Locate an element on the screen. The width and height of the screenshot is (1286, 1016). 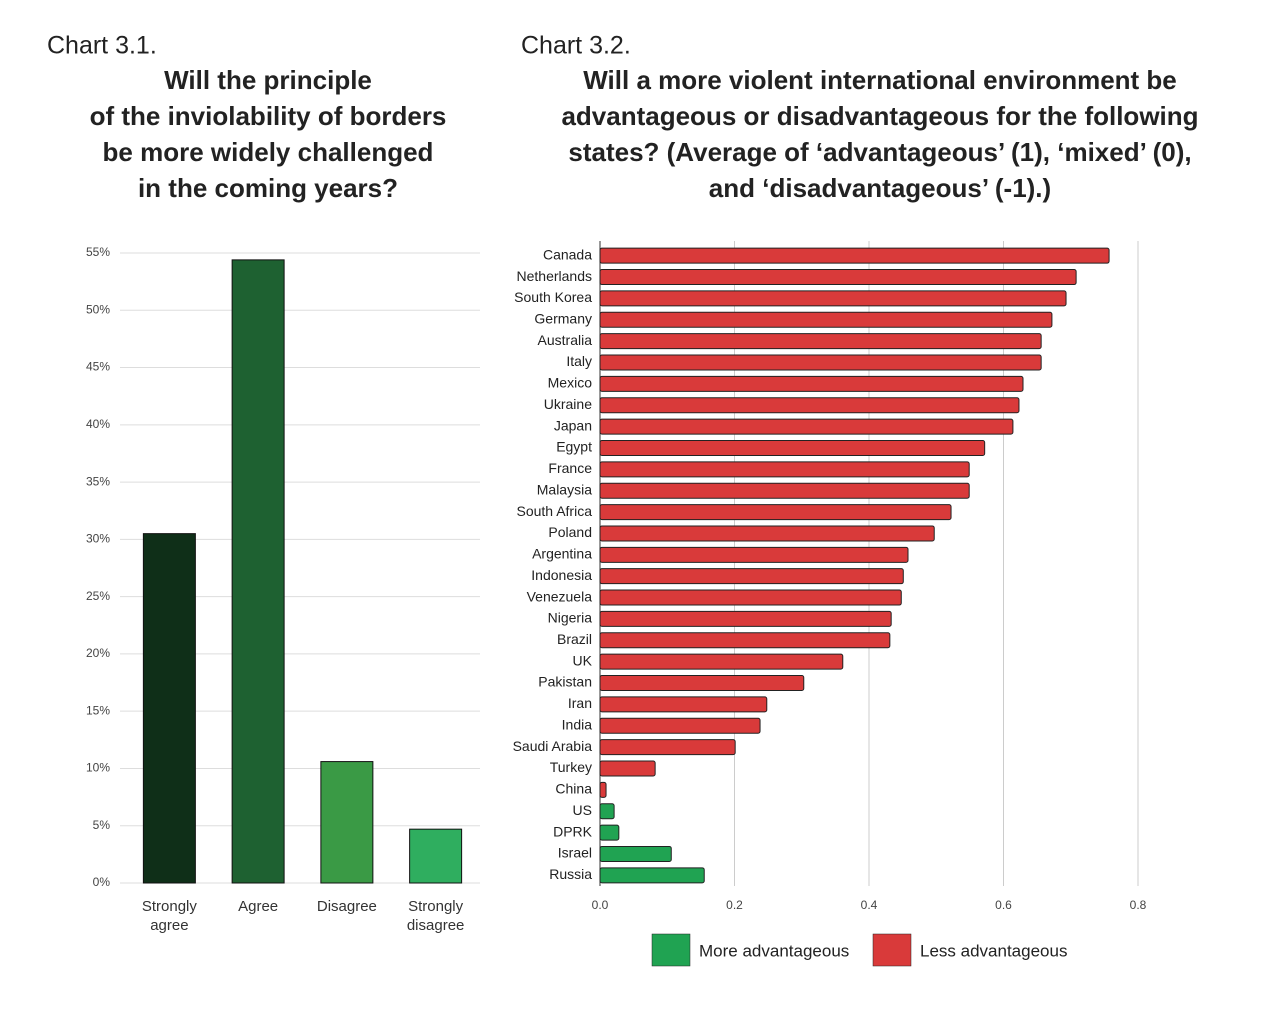
x-tick-label: 0.4 is located at coordinates (869, 905).